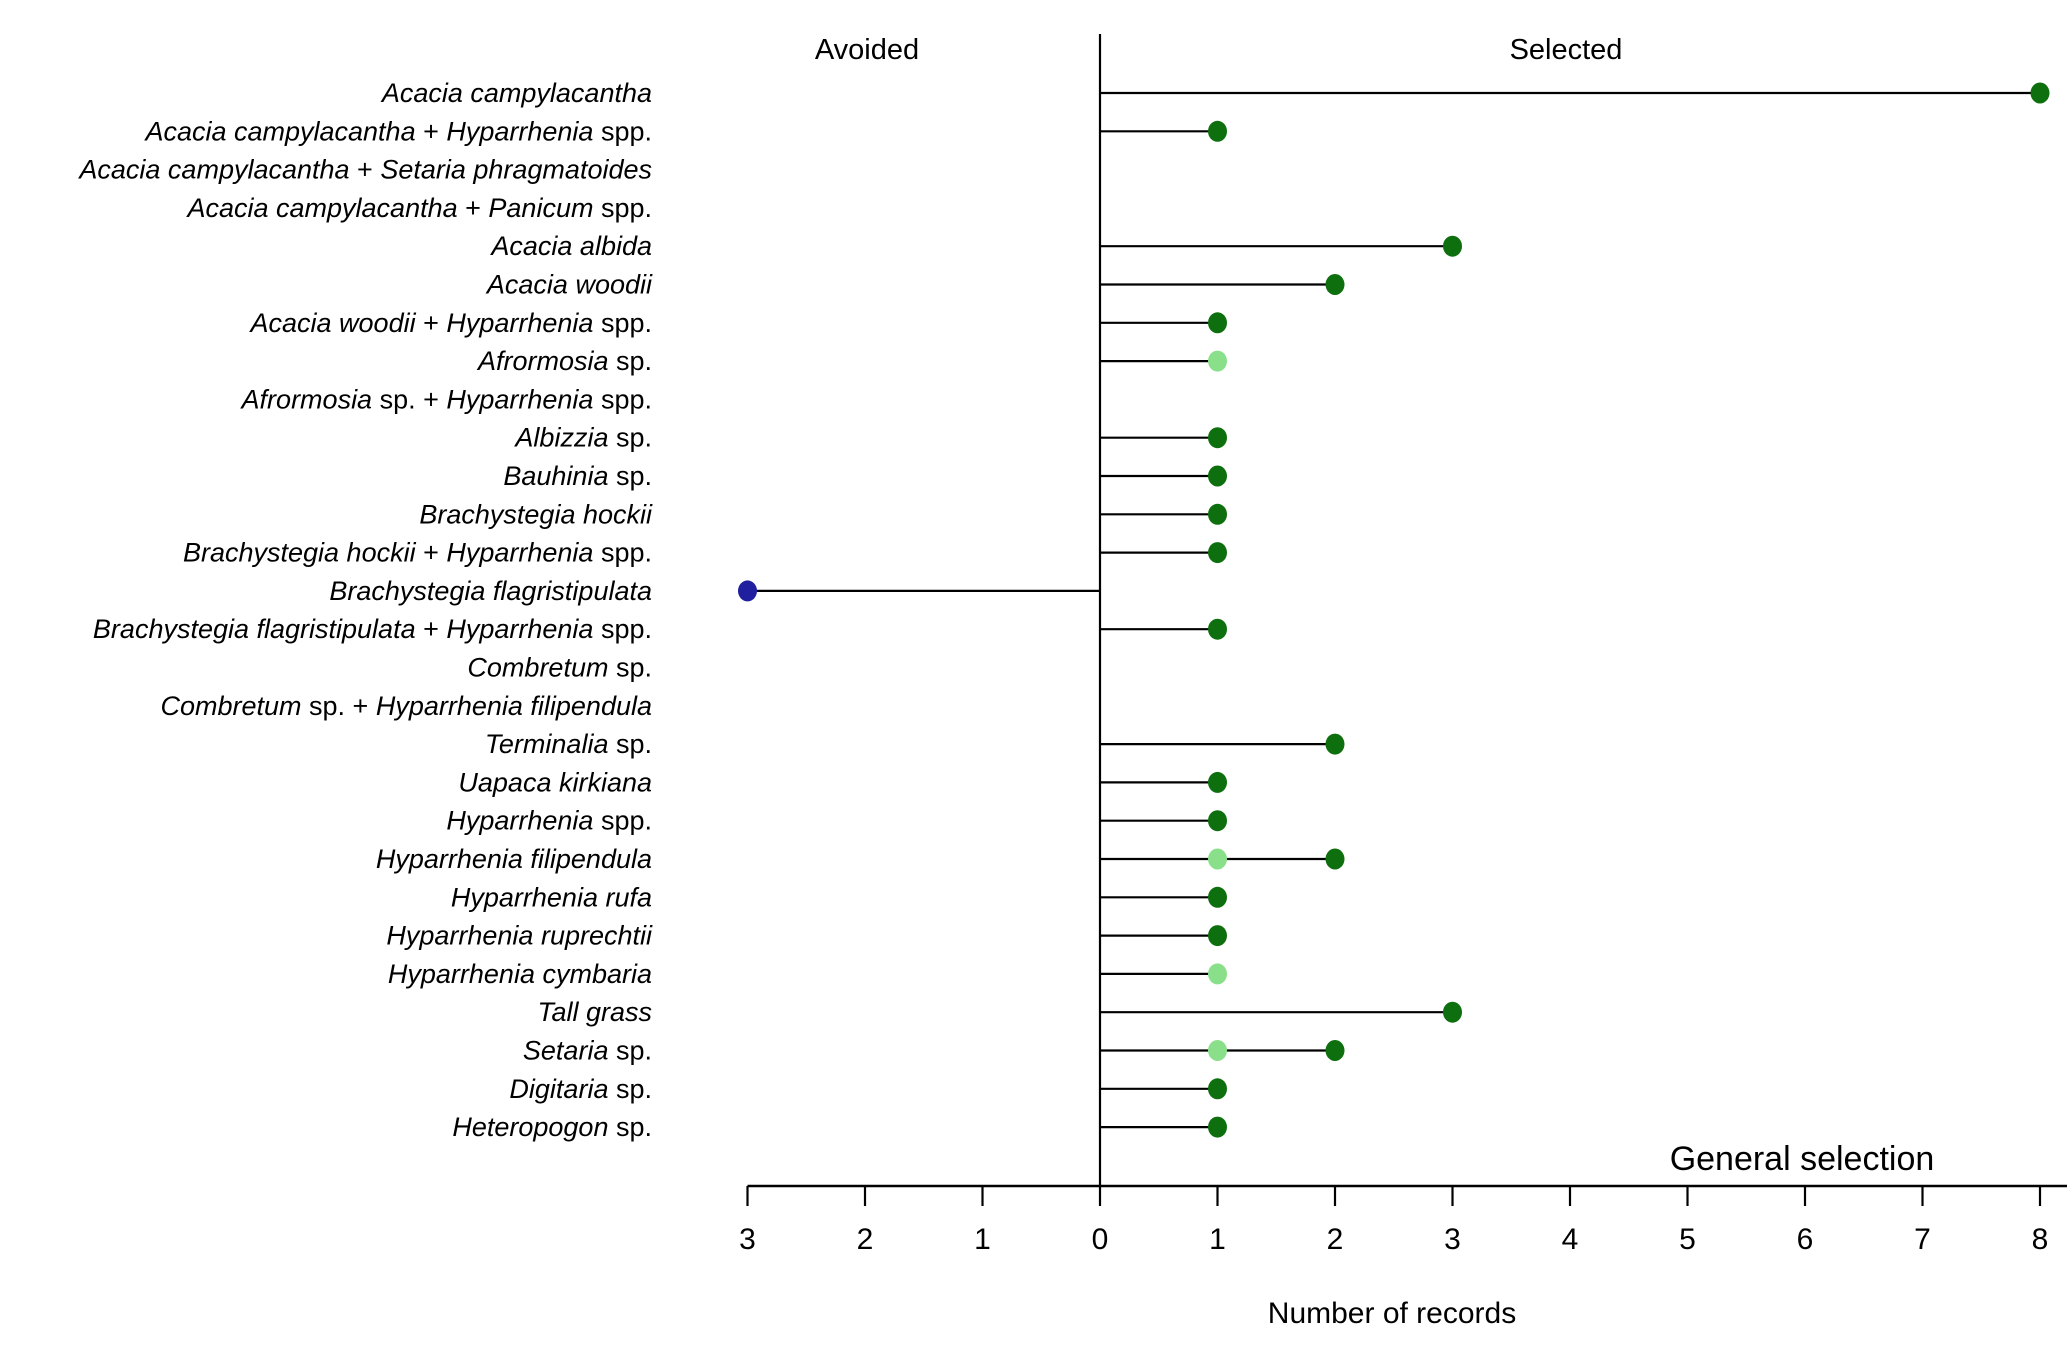 The height and width of the screenshot is (1347, 2067). Describe the element at coordinates (714, 591) in the screenshot. I see `chart-row: Brachystegia flagristipulata` at that location.